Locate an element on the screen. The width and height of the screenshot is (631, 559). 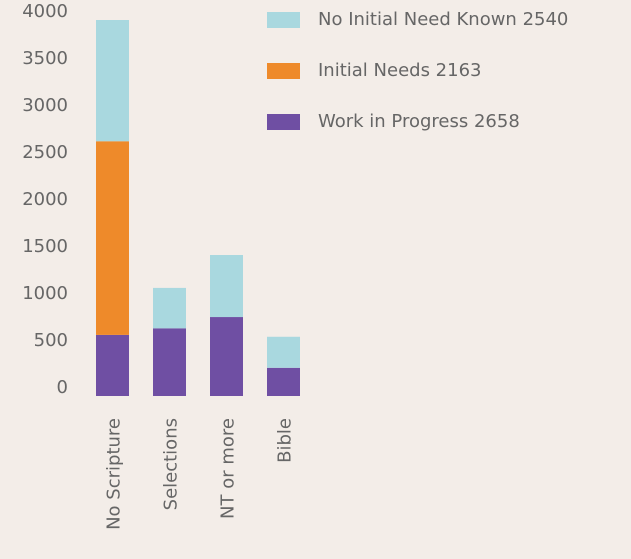
y-tick-label: 500 is located at coordinates (51, 340).